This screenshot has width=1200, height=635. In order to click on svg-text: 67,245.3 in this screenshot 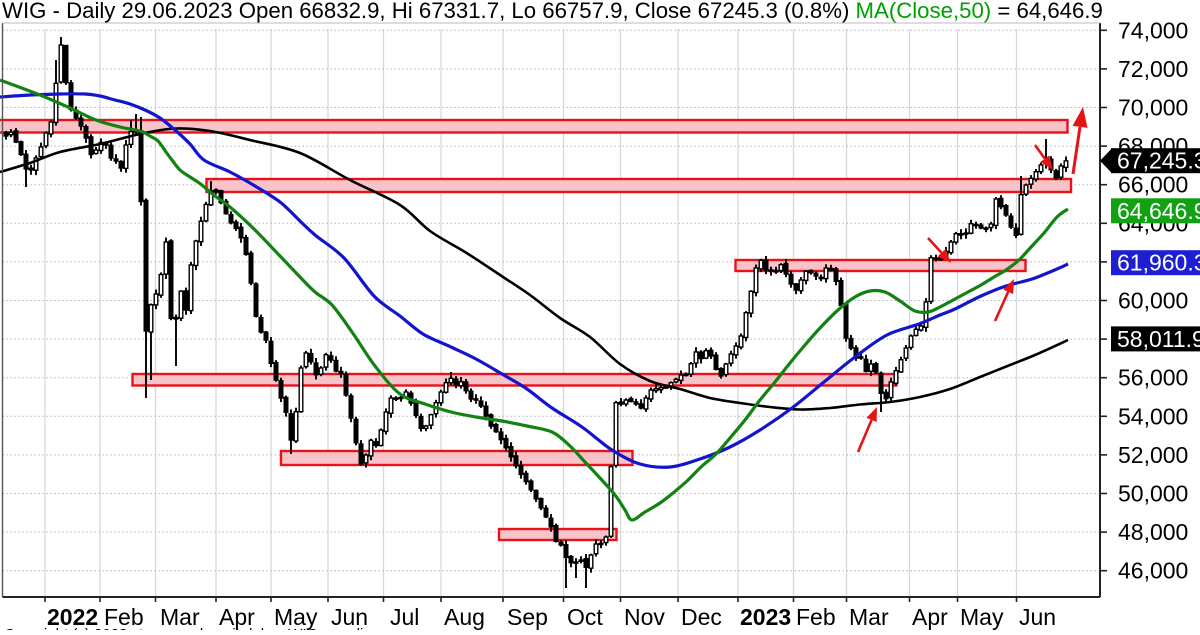, I will do `click(1158, 161)`.